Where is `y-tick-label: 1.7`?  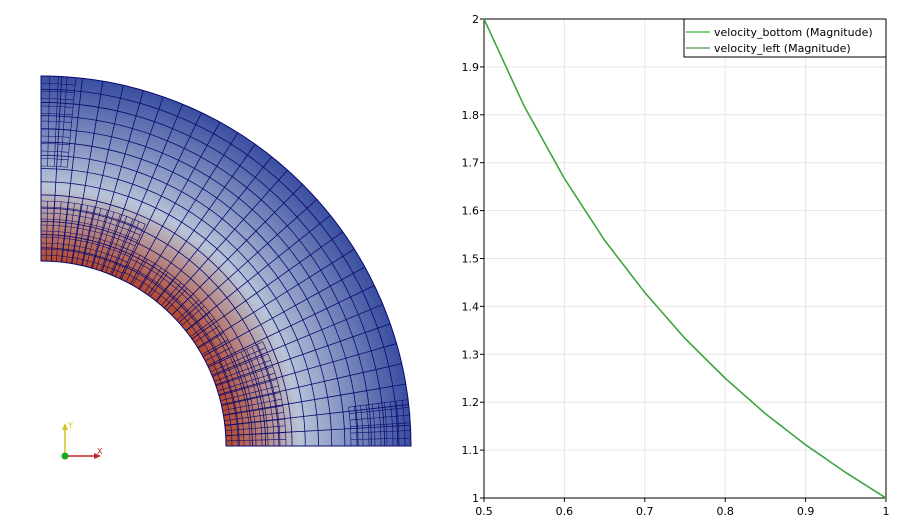 y-tick-label: 1.7 is located at coordinates (471, 163).